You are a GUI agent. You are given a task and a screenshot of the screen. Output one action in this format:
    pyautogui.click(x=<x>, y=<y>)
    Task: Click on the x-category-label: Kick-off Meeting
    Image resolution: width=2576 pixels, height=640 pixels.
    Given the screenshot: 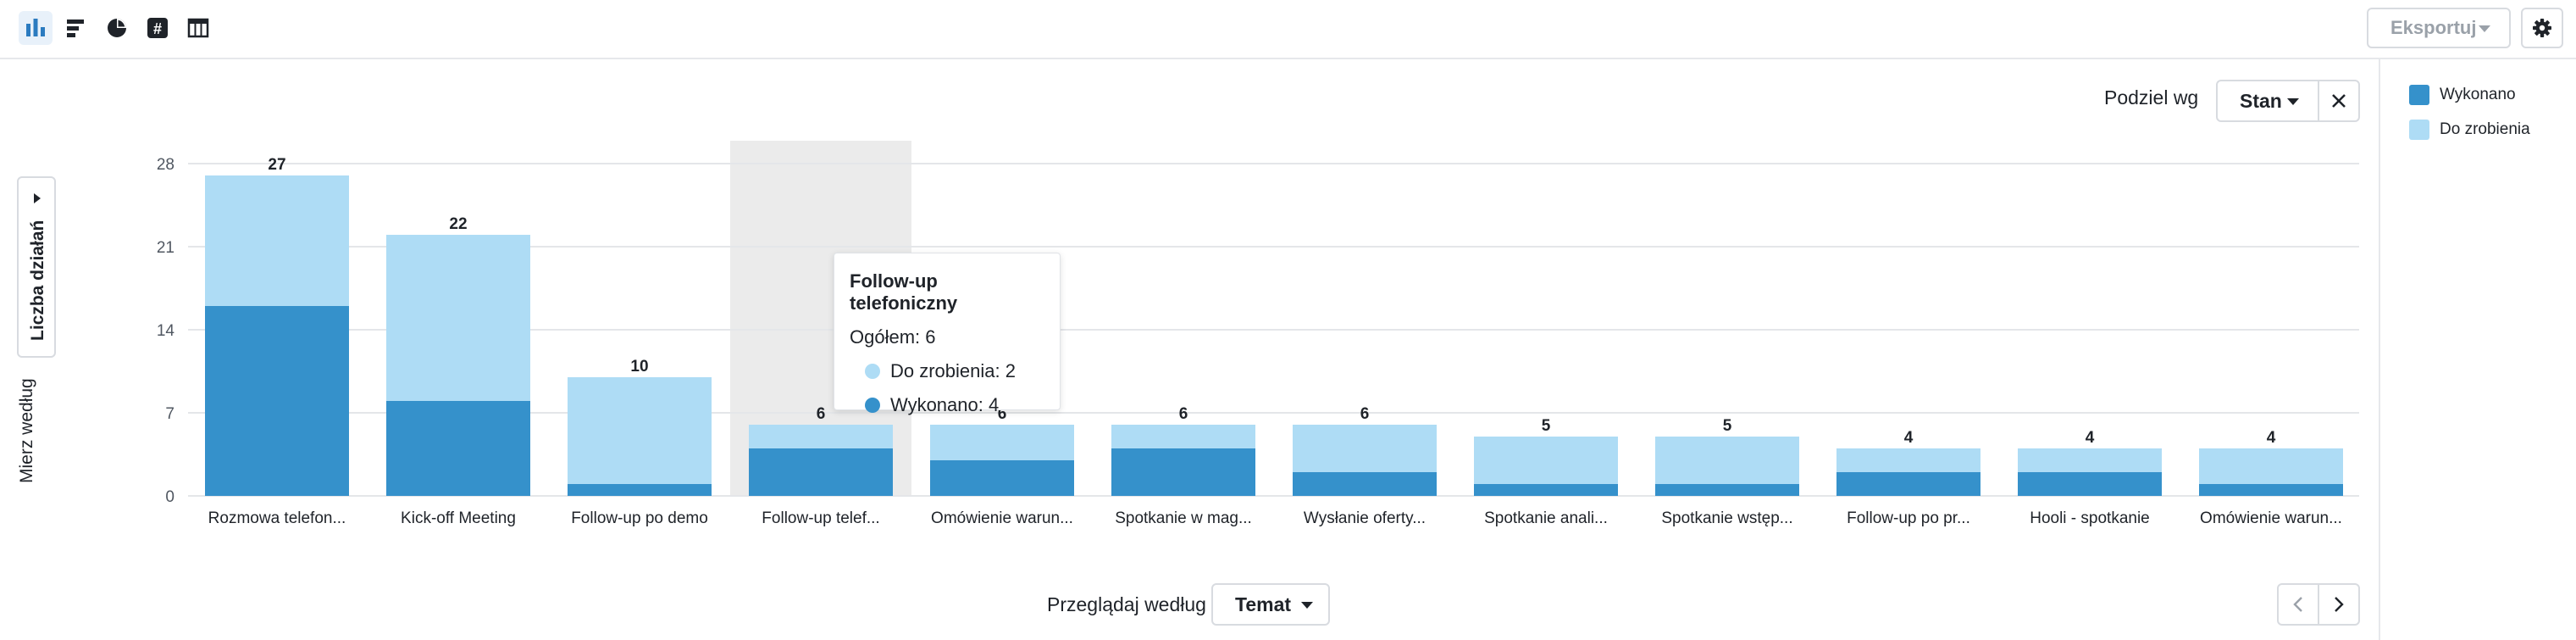 What is the action you would take?
    pyautogui.click(x=458, y=518)
    